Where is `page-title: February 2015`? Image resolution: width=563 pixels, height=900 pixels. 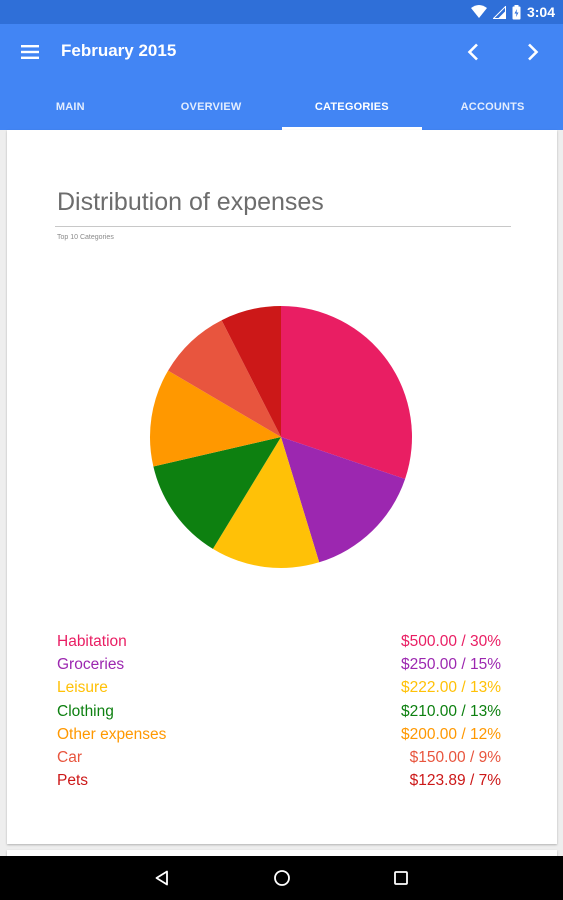
page-title: February 2015 is located at coordinates (119, 50).